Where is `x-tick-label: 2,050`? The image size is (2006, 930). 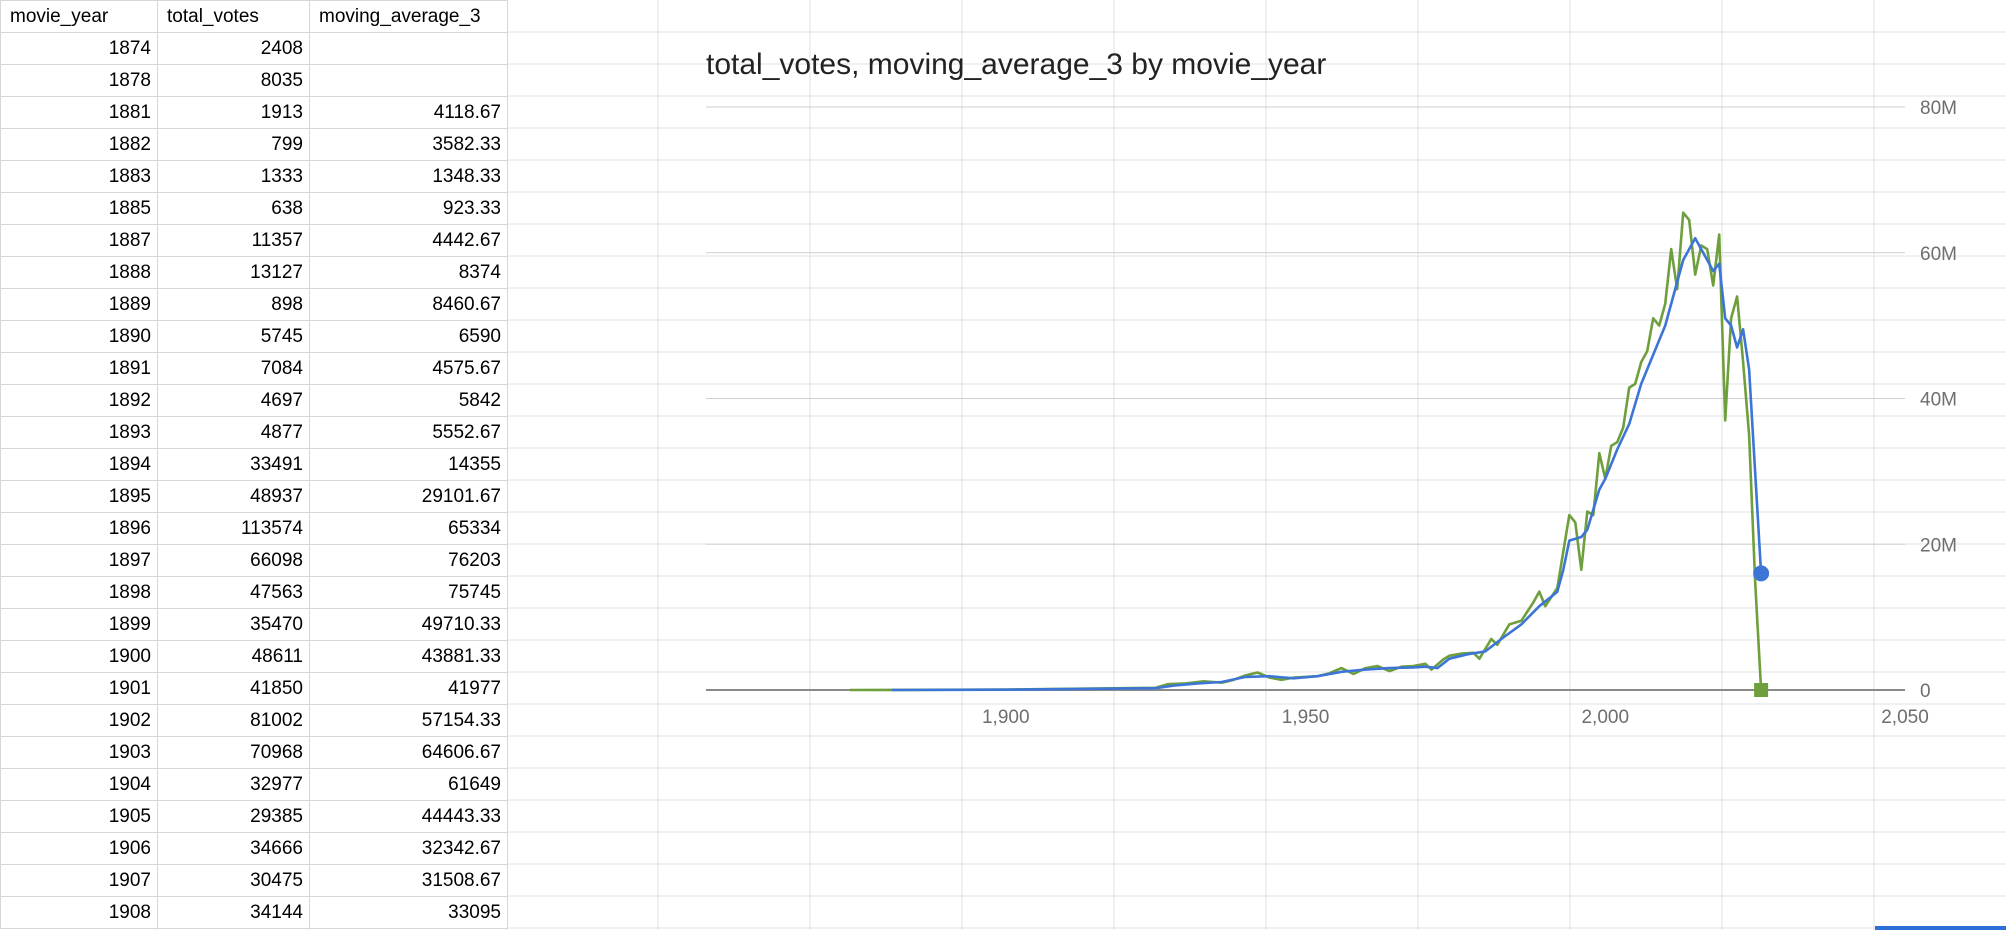 x-tick-label: 2,050 is located at coordinates (1905, 717).